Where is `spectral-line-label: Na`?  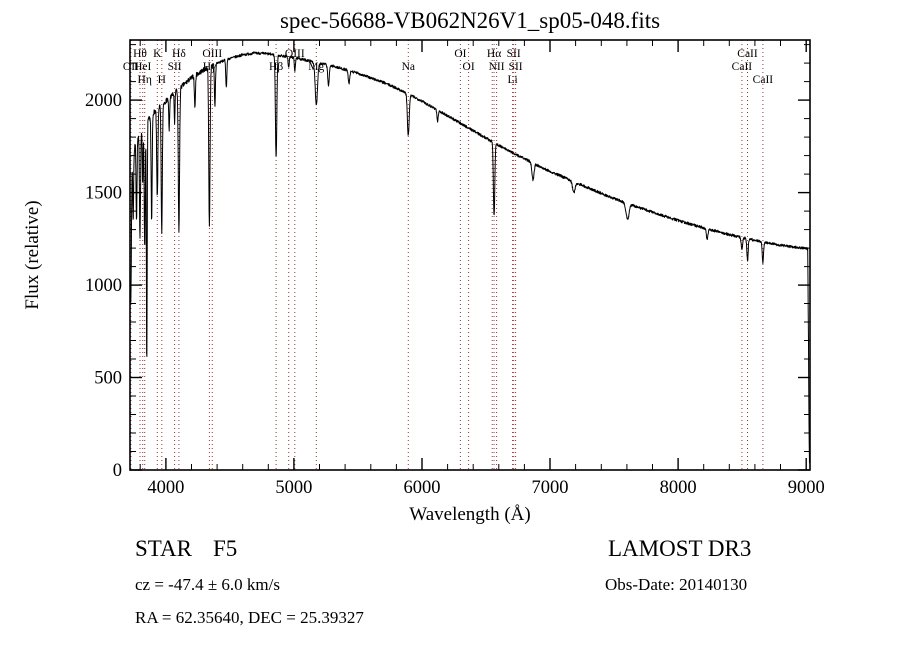 spectral-line-label: Na is located at coordinates (408, 67).